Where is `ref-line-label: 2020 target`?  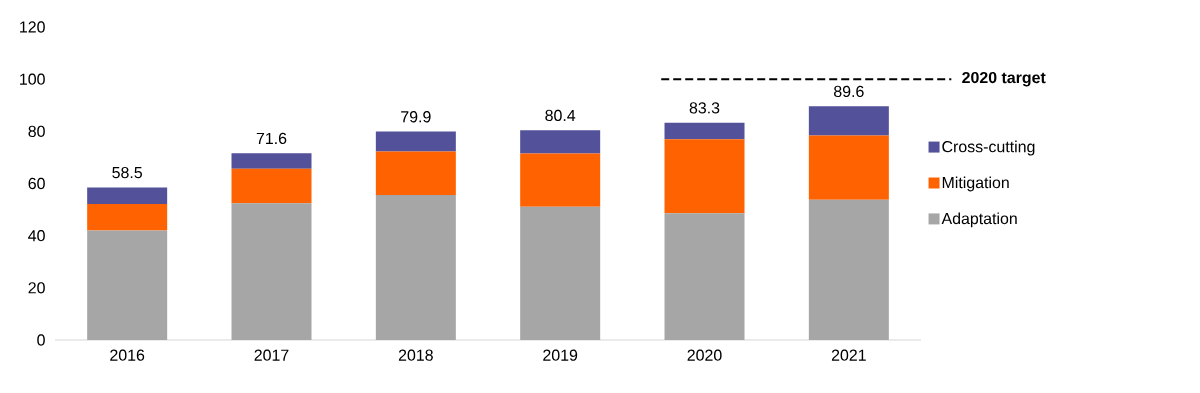
ref-line-label: 2020 target is located at coordinates (1004, 79).